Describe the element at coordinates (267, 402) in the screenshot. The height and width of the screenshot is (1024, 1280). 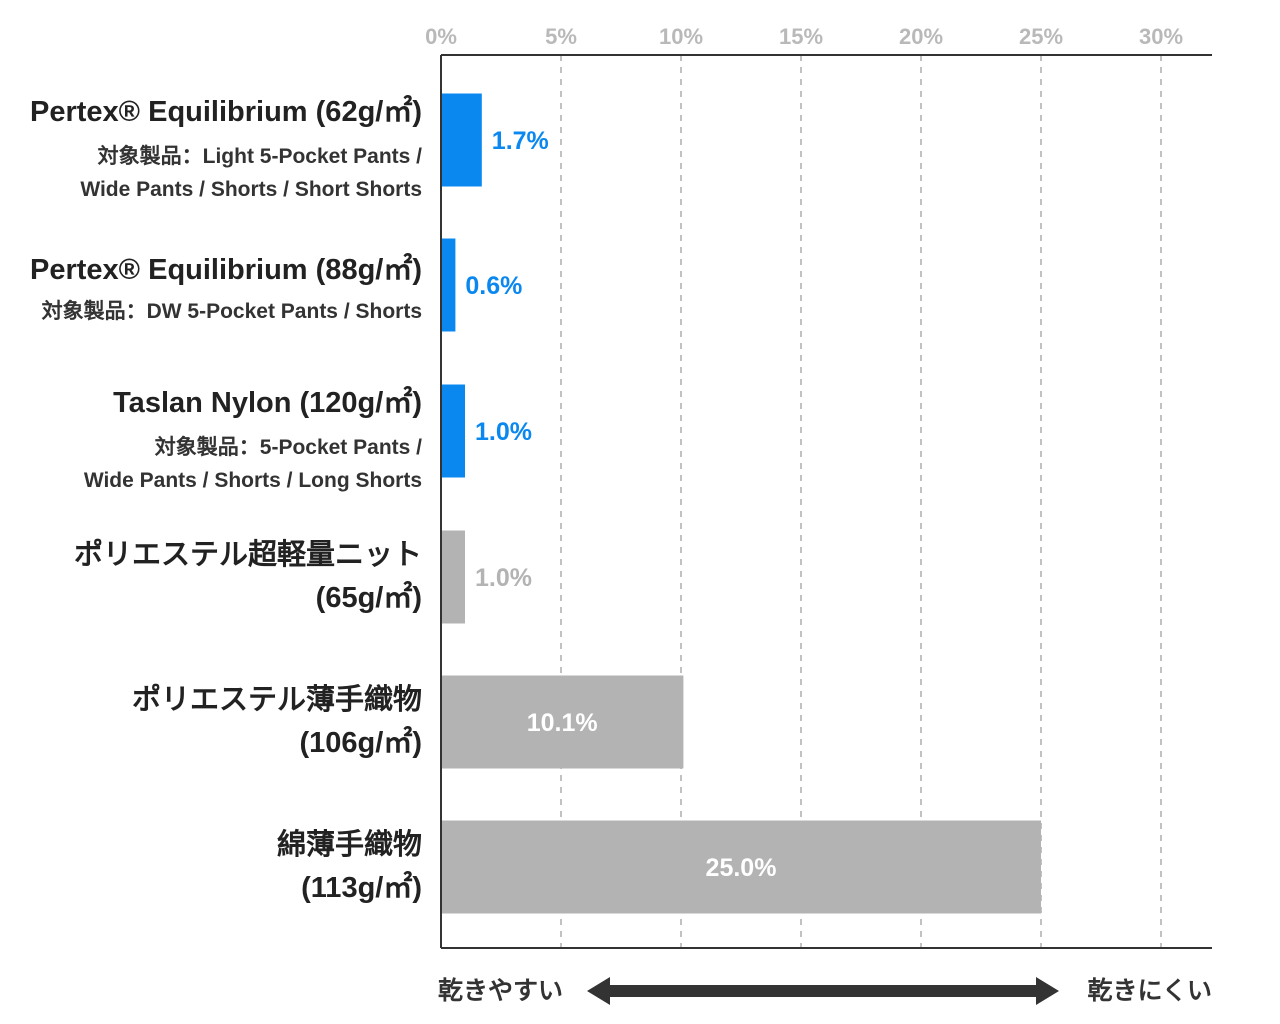
I see `category-label: Taslan Nylon (120g/㎡)` at that location.